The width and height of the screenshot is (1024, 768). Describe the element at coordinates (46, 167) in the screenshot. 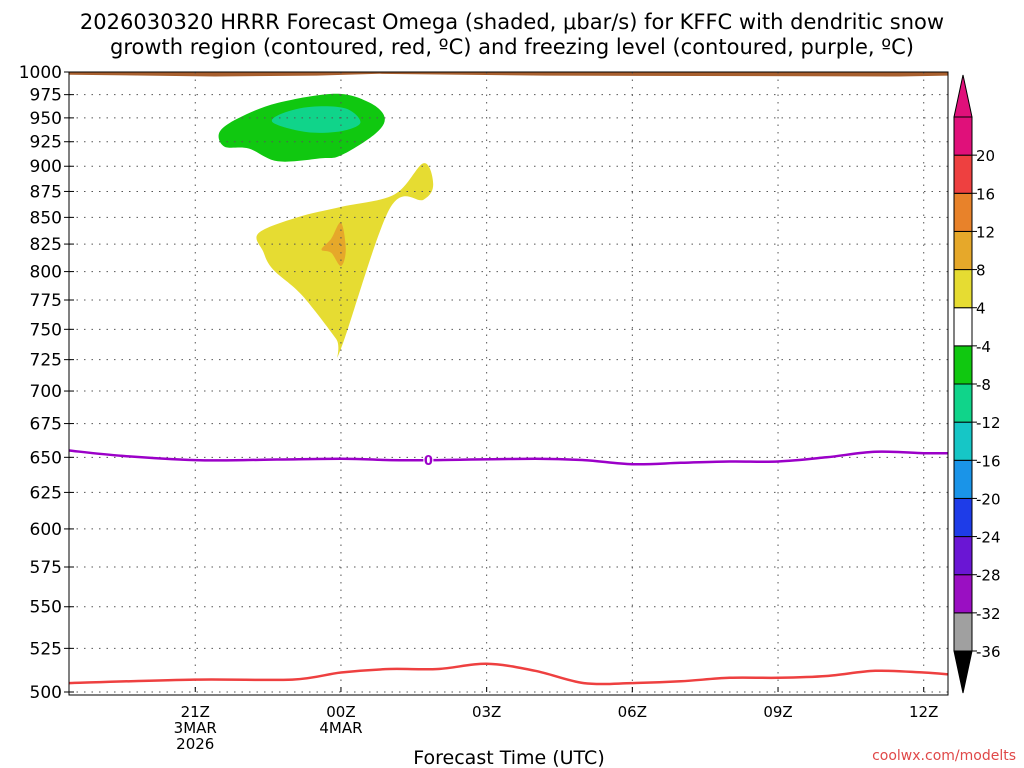

I see `y-tick-label-16: 900` at that location.